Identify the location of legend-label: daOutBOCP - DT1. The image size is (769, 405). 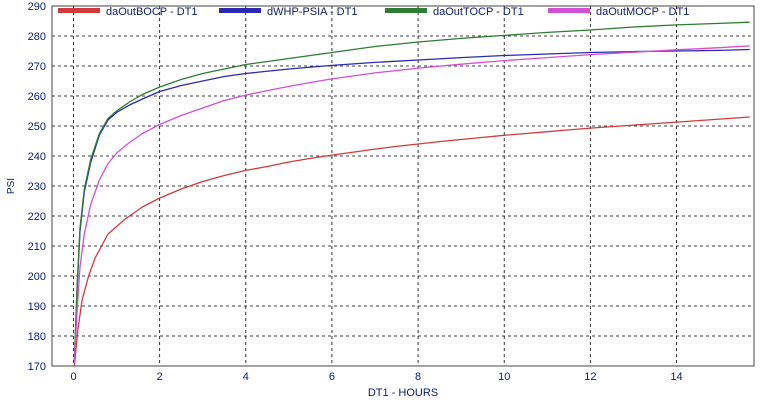
(152, 12).